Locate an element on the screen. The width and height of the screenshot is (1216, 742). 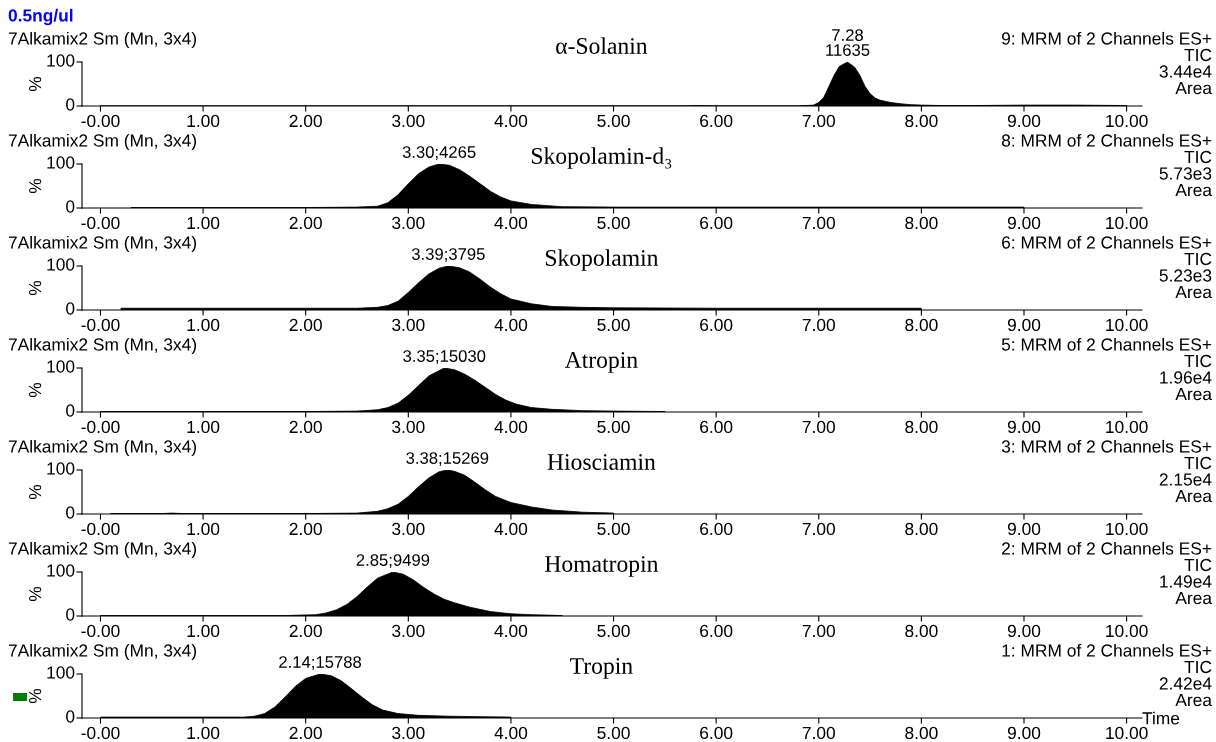
chart-title: Homatropin is located at coordinates (602, 566).